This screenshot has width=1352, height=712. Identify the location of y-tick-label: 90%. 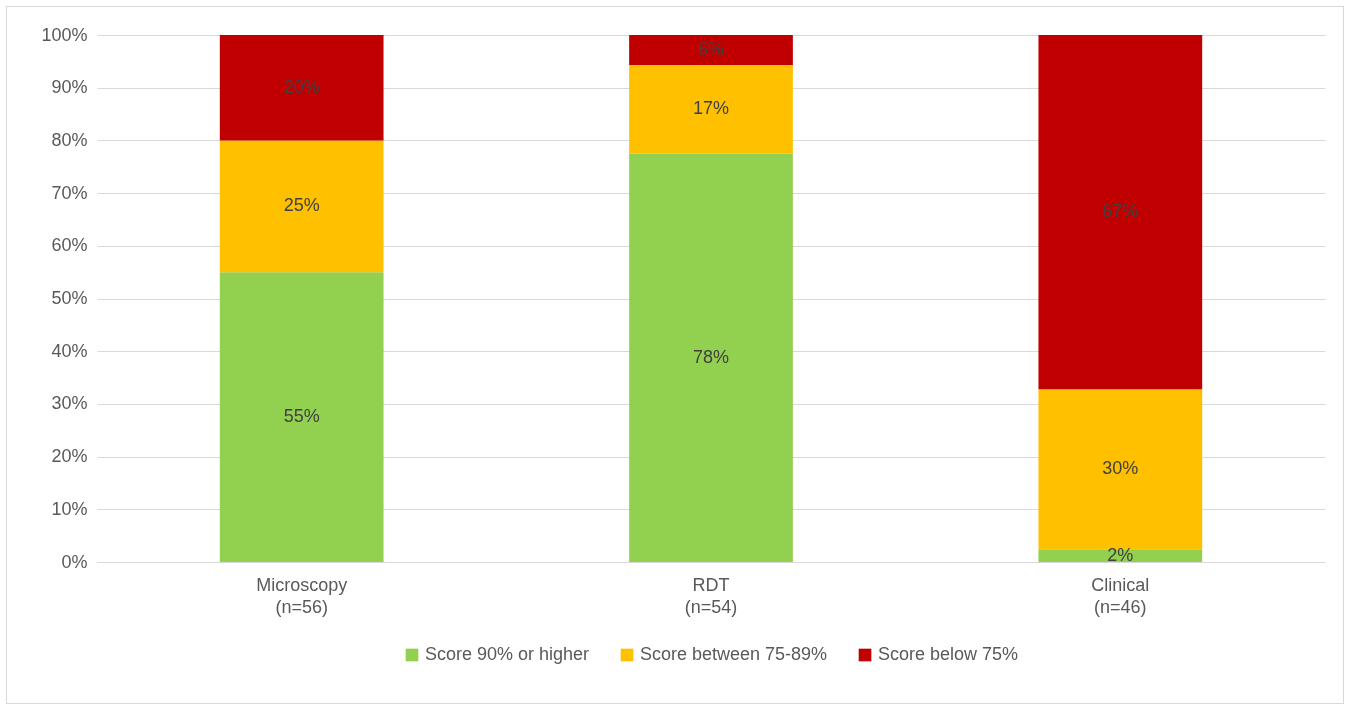
(69, 87).